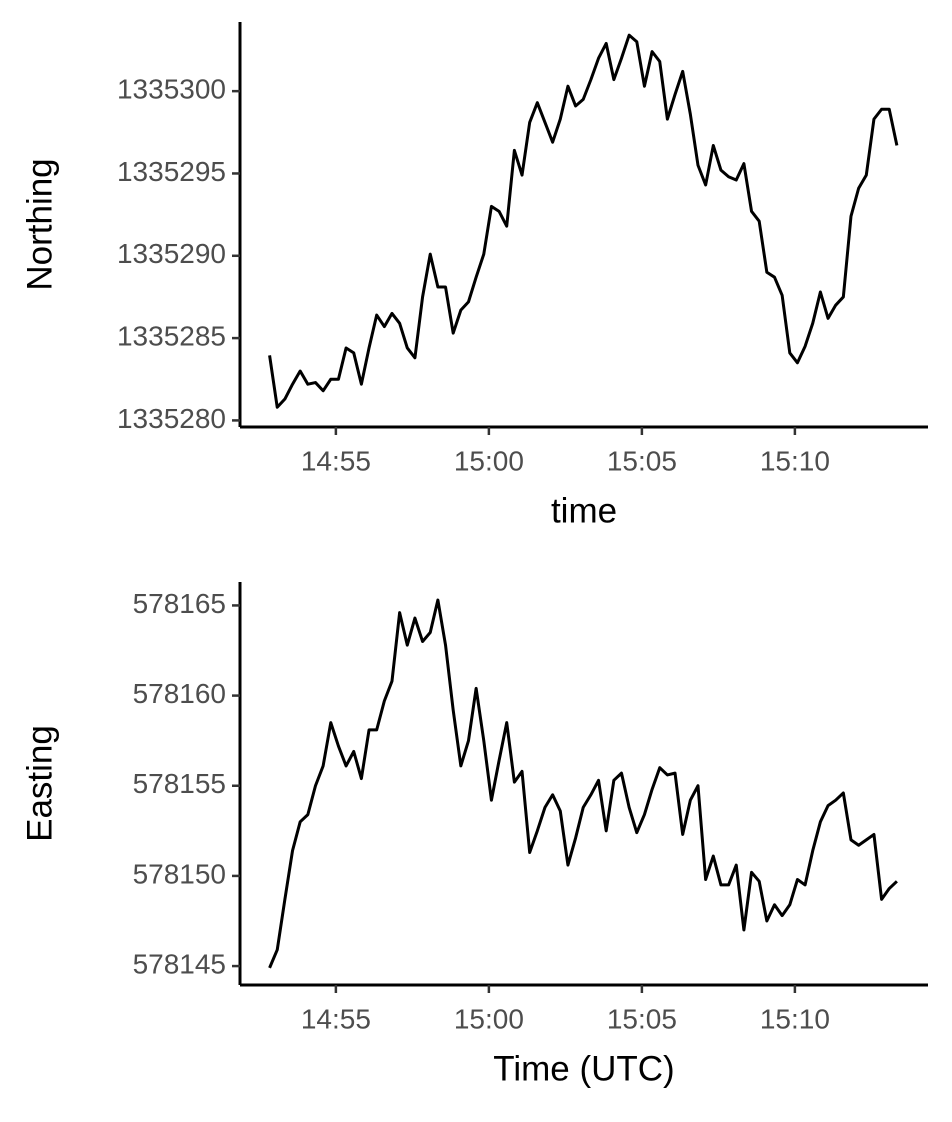  Describe the element at coordinates (583, 1068) in the screenshot. I see `x-axis-title: Time (UTC)` at that location.